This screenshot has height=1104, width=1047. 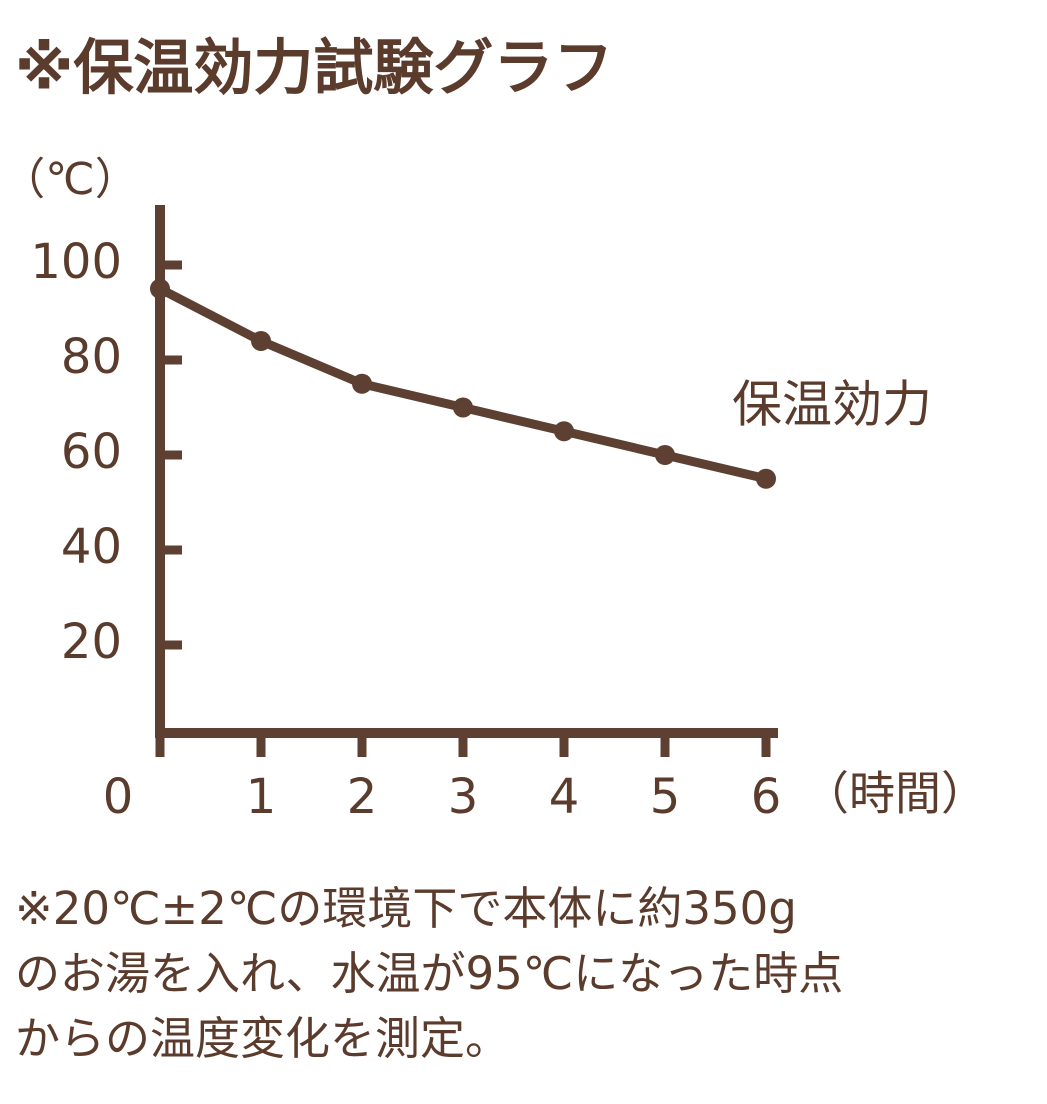 What do you see at coordinates (91, 357) in the screenshot?
I see `y-tick-label: 80` at bounding box center [91, 357].